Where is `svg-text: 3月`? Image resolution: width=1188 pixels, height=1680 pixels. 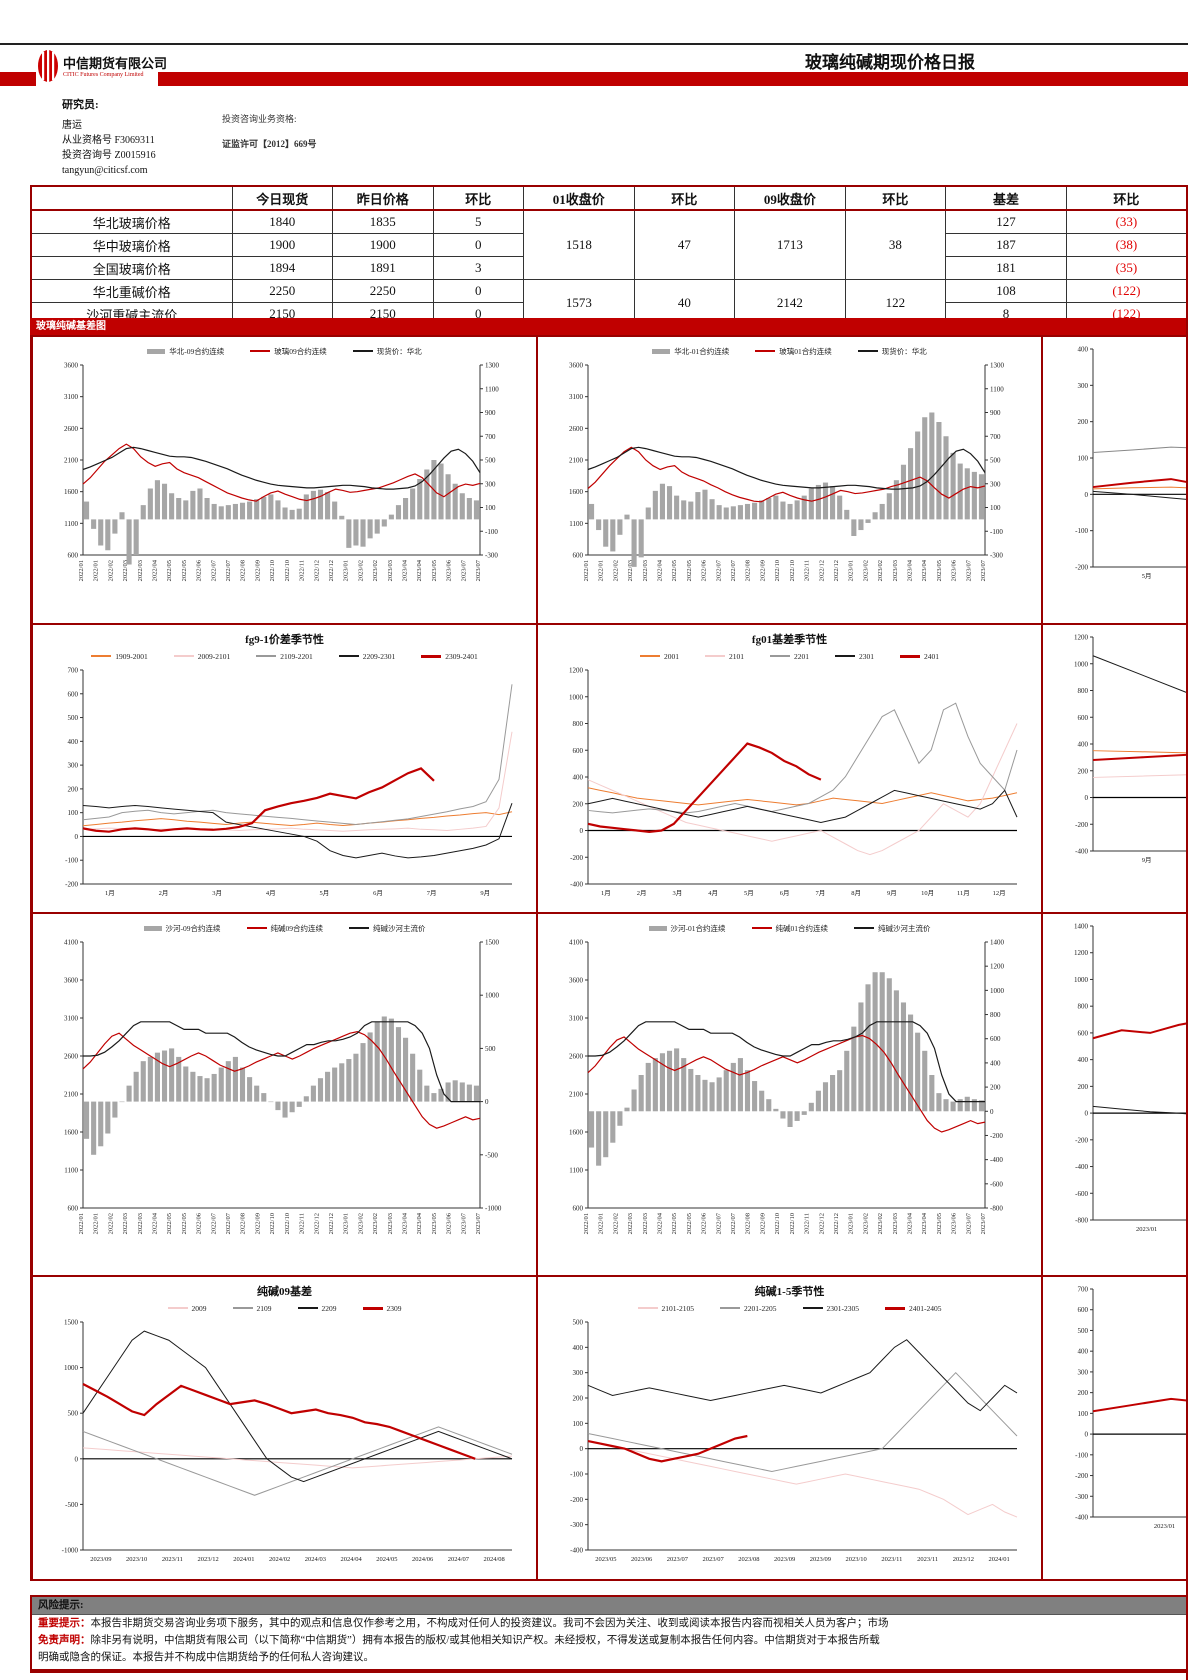 svg-text: 3月 is located at coordinates (217, 893).